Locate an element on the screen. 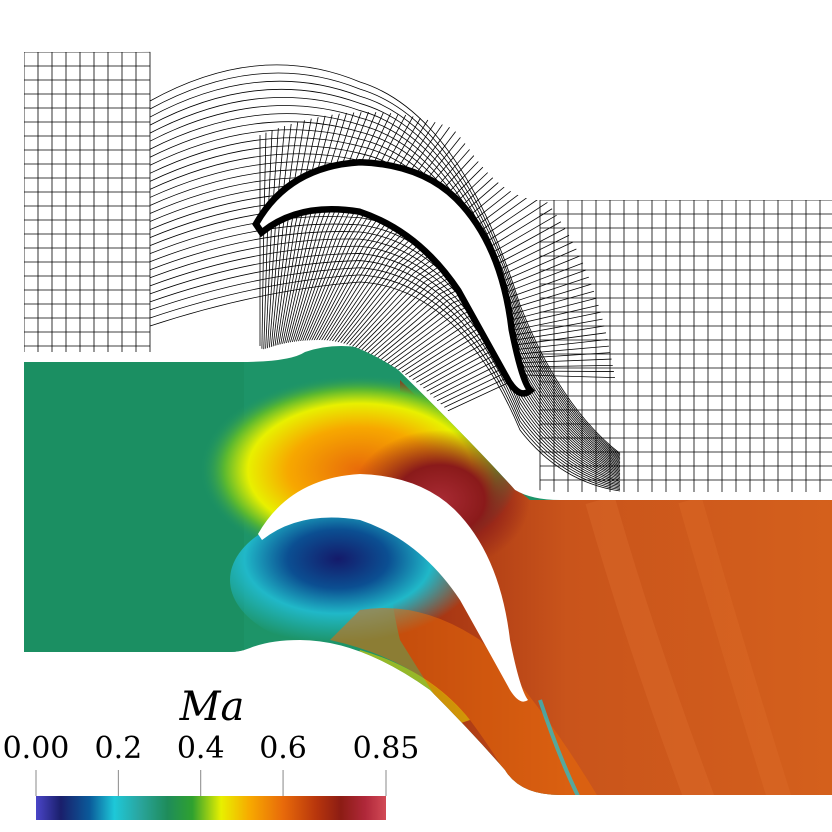 The height and width of the screenshot is (832, 832). colorbar-tick-label: 0.4 is located at coordinates (201, 748).